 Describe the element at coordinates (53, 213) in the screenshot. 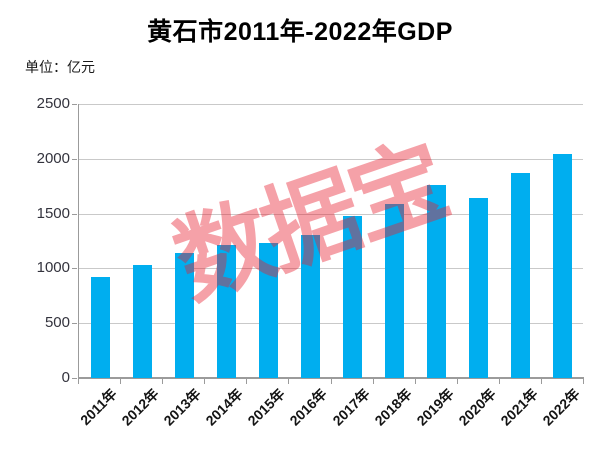

I see `y-axis-label-1500: 1500` at that location.